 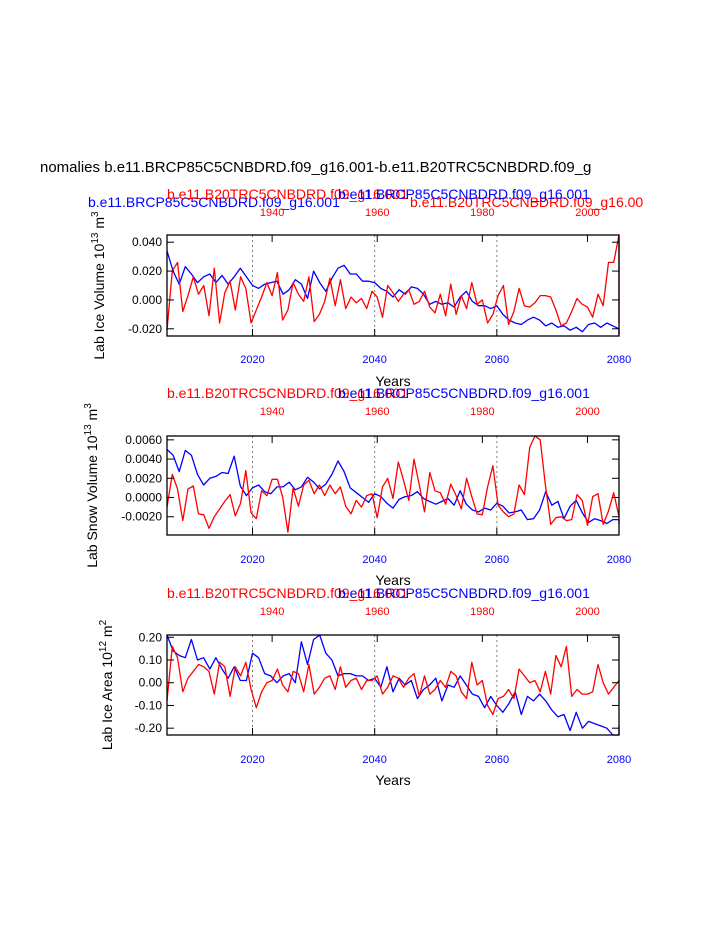 What do you see at coordinates (143, 498) in the screenshot?
I see `y-tick-label: 0.0000` at bounding box center [143, 498].